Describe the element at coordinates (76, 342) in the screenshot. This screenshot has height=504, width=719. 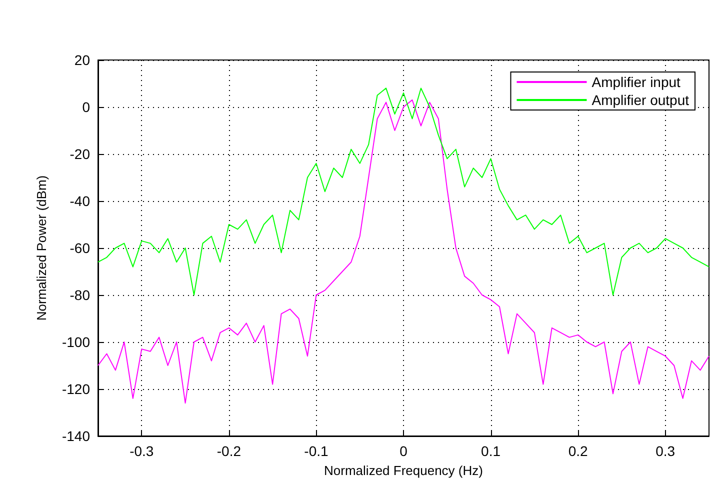
I see `y-tick-label: -100` at that location.